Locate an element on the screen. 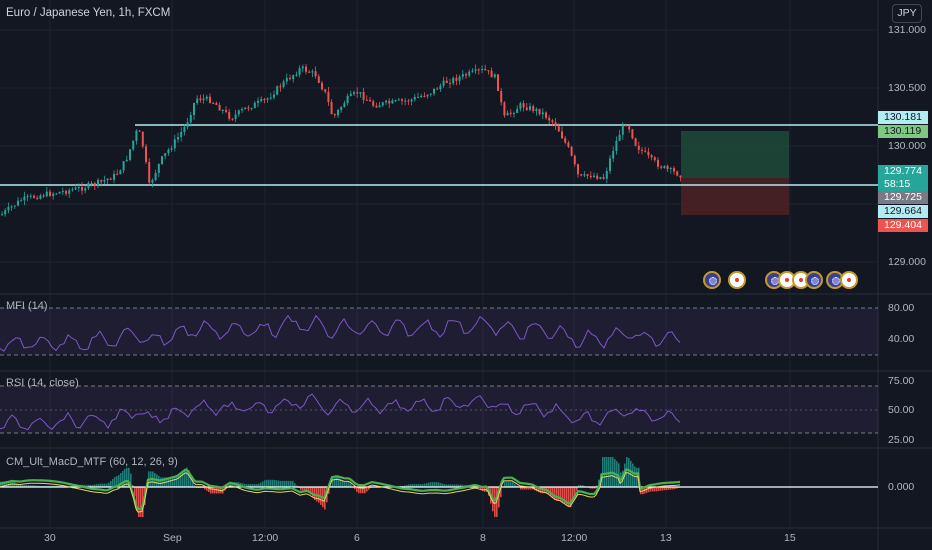 This screenshot has height=550, width=932. position-target-zone is located at coordinates (735, 154).